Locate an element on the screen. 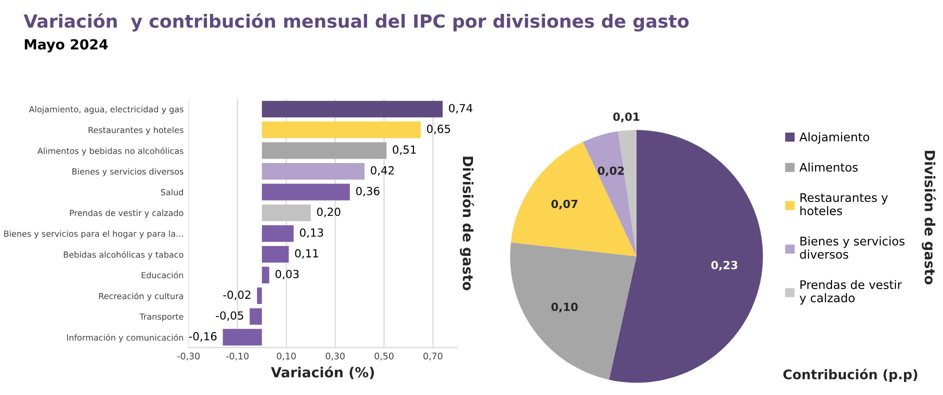 Image resolution: width=943 pixels, height=395 pixels. y-tick-label: Bebidas alcohólicas y tabaco is located at coordinates (124, 255).